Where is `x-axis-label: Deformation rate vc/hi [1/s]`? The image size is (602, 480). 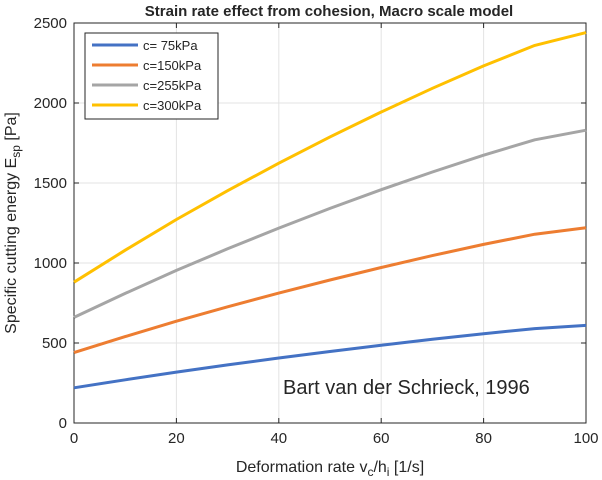 x-axis-label: Deformation rate vc/hi [1/s] is located at coordinates (330, 469).